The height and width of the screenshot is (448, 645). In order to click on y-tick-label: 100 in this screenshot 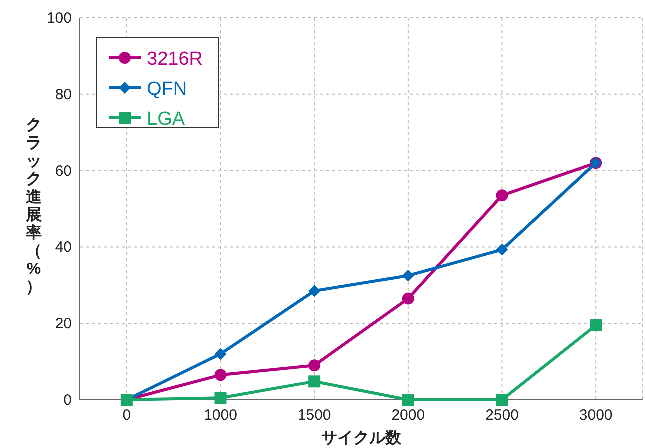, I will do `click(59, 18)`.